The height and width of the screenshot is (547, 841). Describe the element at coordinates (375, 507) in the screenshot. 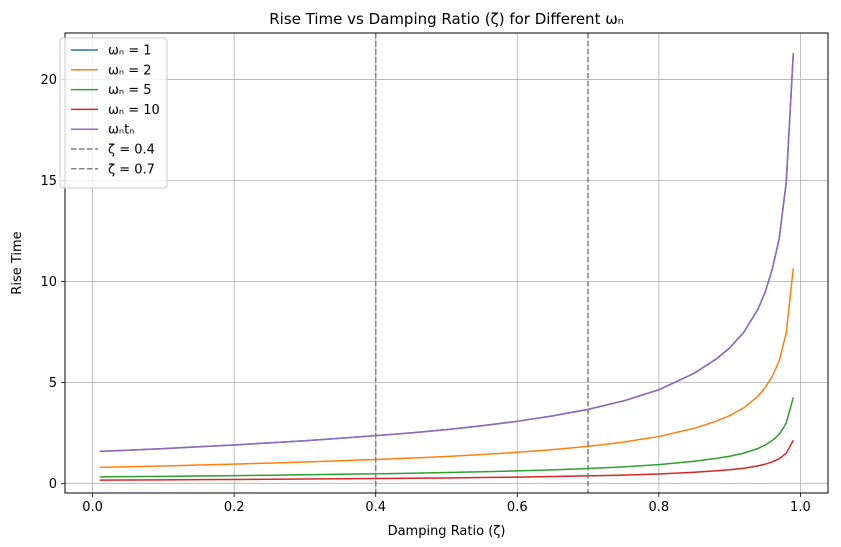

I see `x-tick-label: 0.4` at that location.